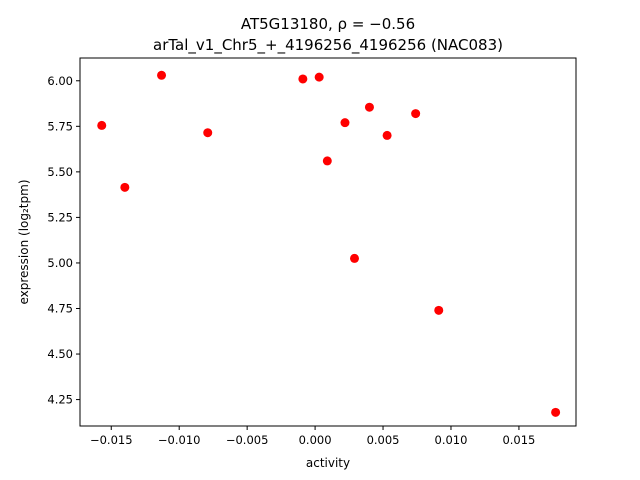 Image resolution: width=640 pixels, height=480 pixels. I want to click on y-tick-label: 4.50, so click(60, 354).